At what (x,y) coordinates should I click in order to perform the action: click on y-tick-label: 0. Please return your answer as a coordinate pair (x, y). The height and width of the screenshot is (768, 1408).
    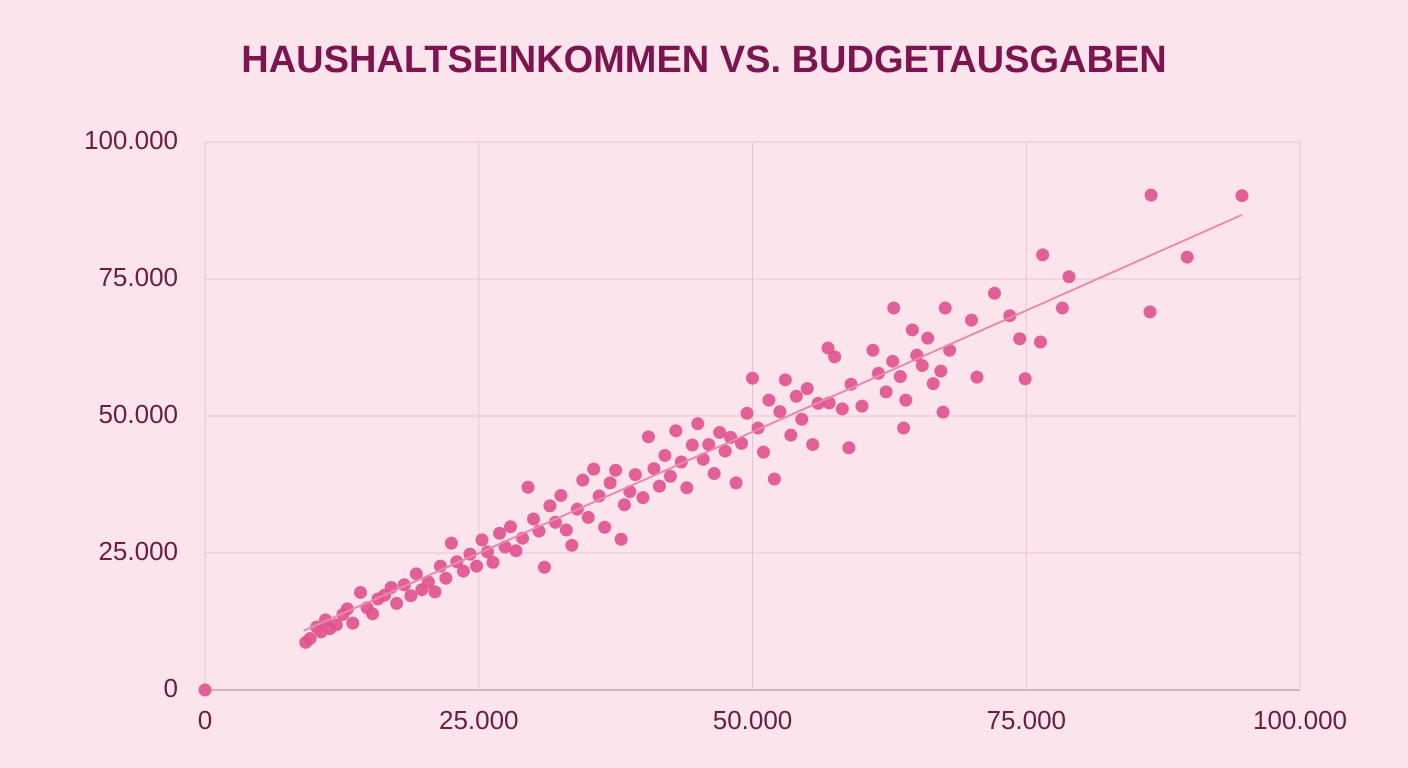
    Looking at the image, I should click on (171, 688).